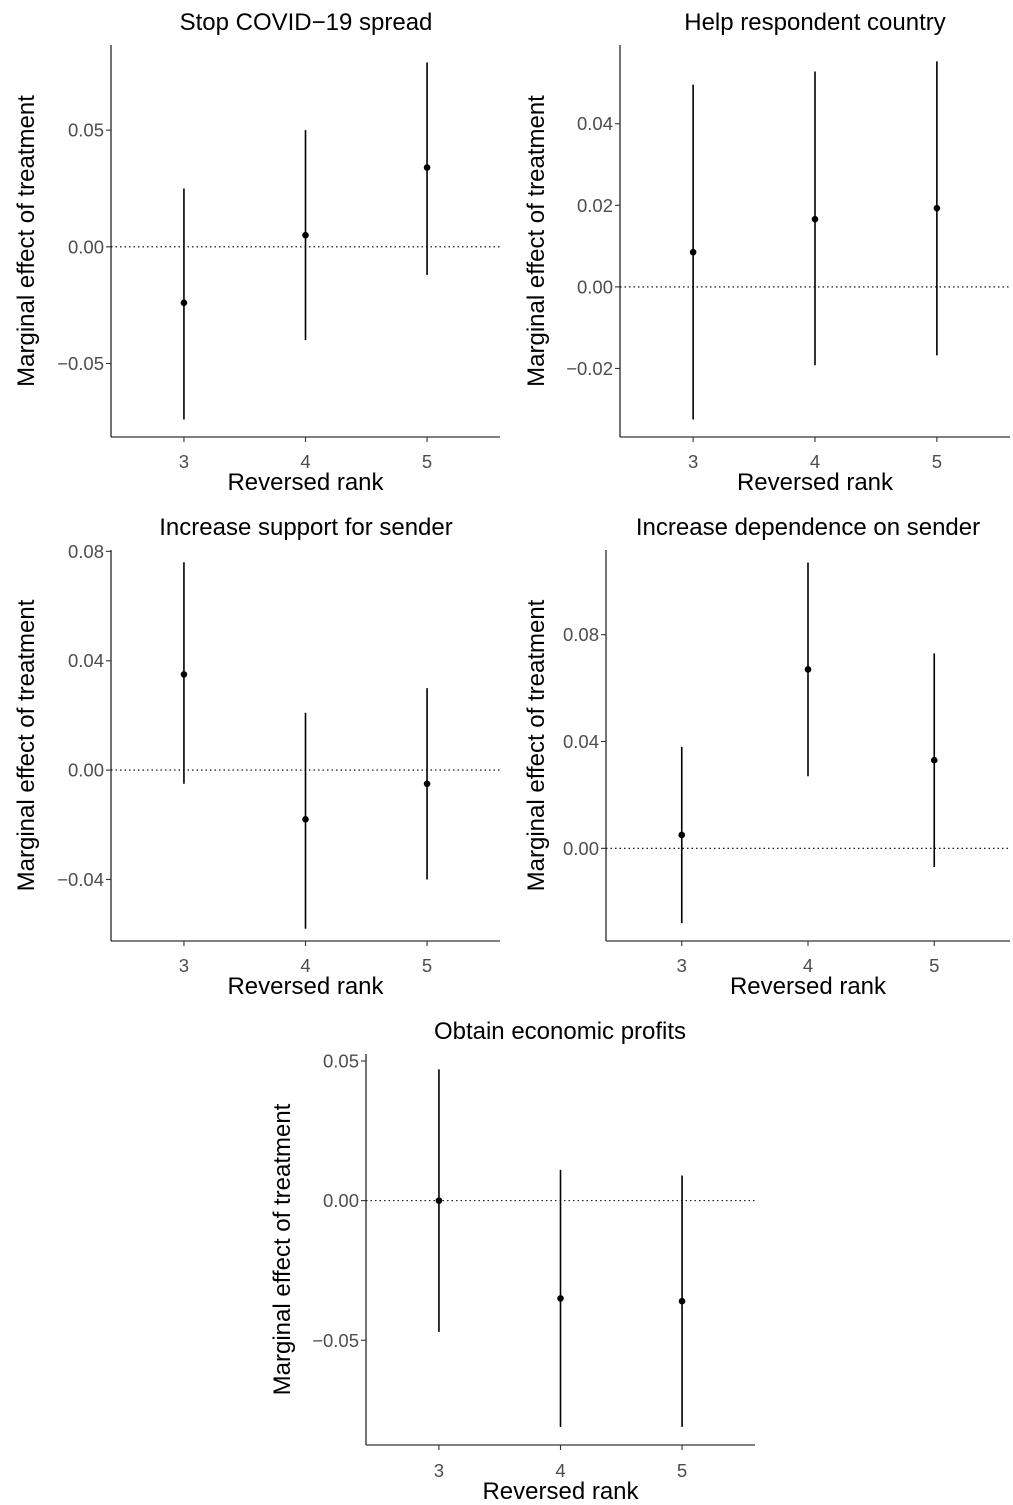  Describe the element at coordinates (306, 22) in the screenshot. I see `panel-title: Stop COVID−19 spread` at that location.